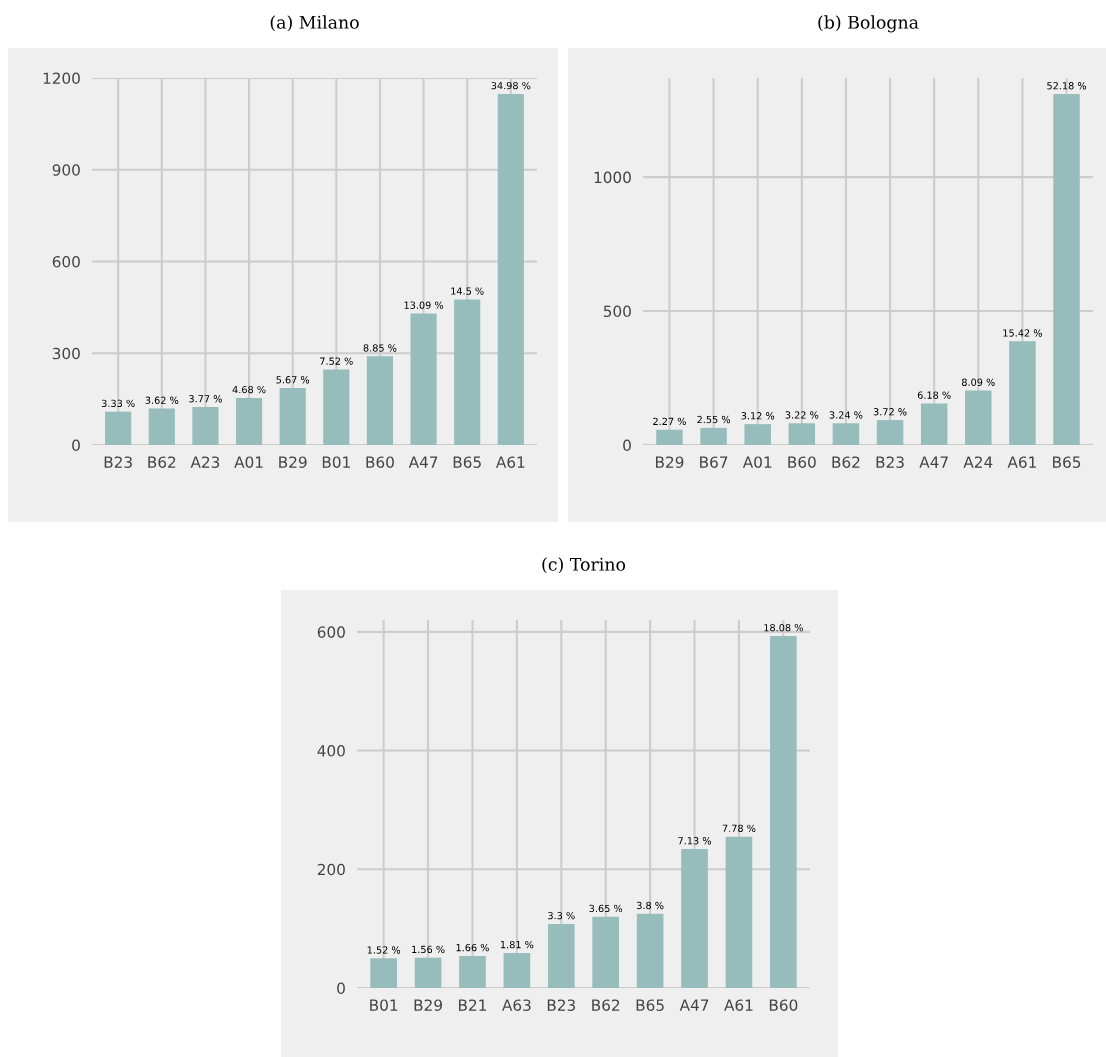 The height and width of the screenshot is (1057, 1106). What do you see at coordinates (205, 462) in the screenshot?
I see `x-tick-label: A23` at bounding box center [205, 462].